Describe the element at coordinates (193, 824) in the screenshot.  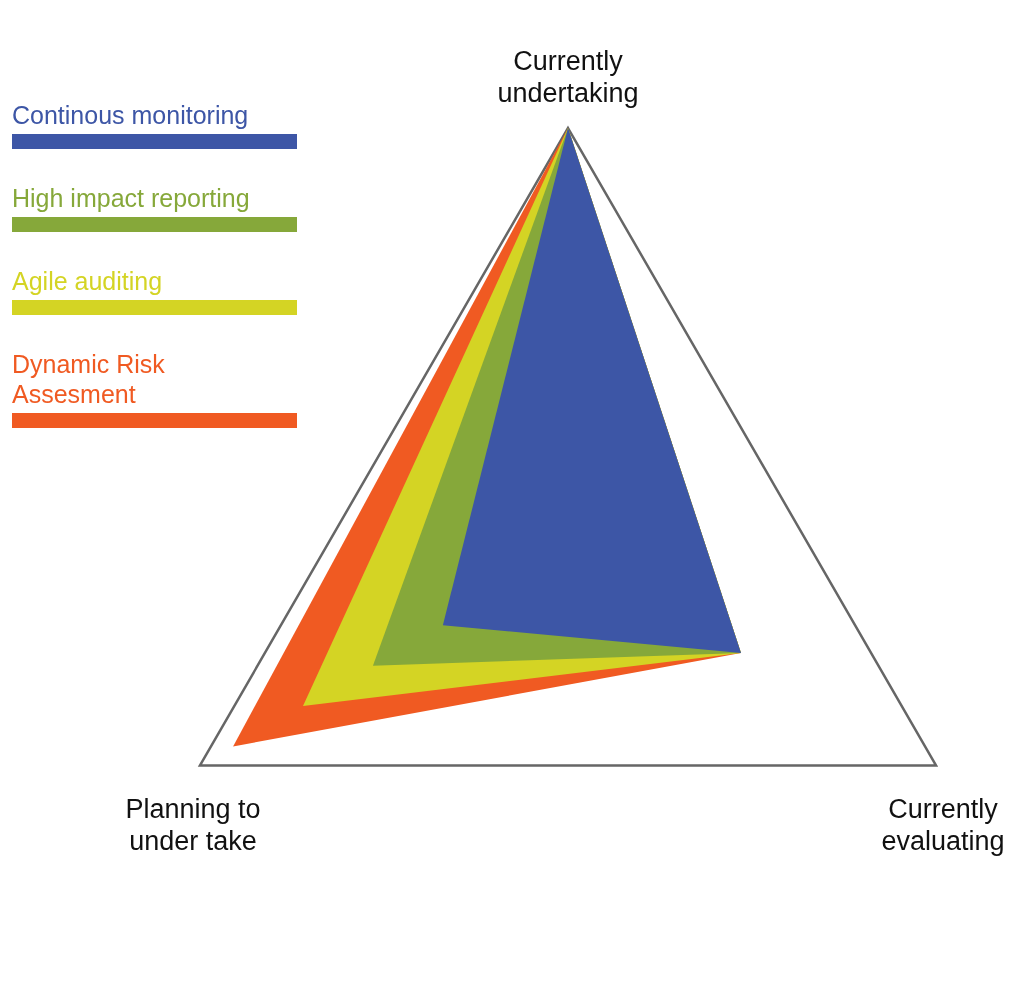
I see `spoke-label: Planning to under take` at that location.